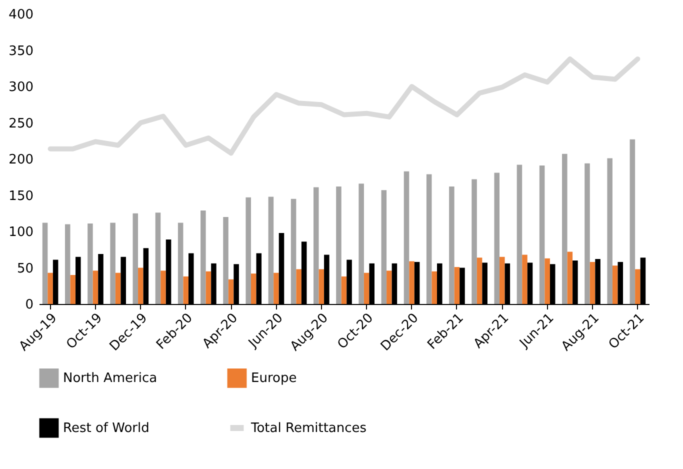 Image resolution: width=683 pixels, height=469 pixels. What do you see at coordinates (21, 124) in the screenshot?
I see `y-tick-label: 250` at bounding box center [21, 124].